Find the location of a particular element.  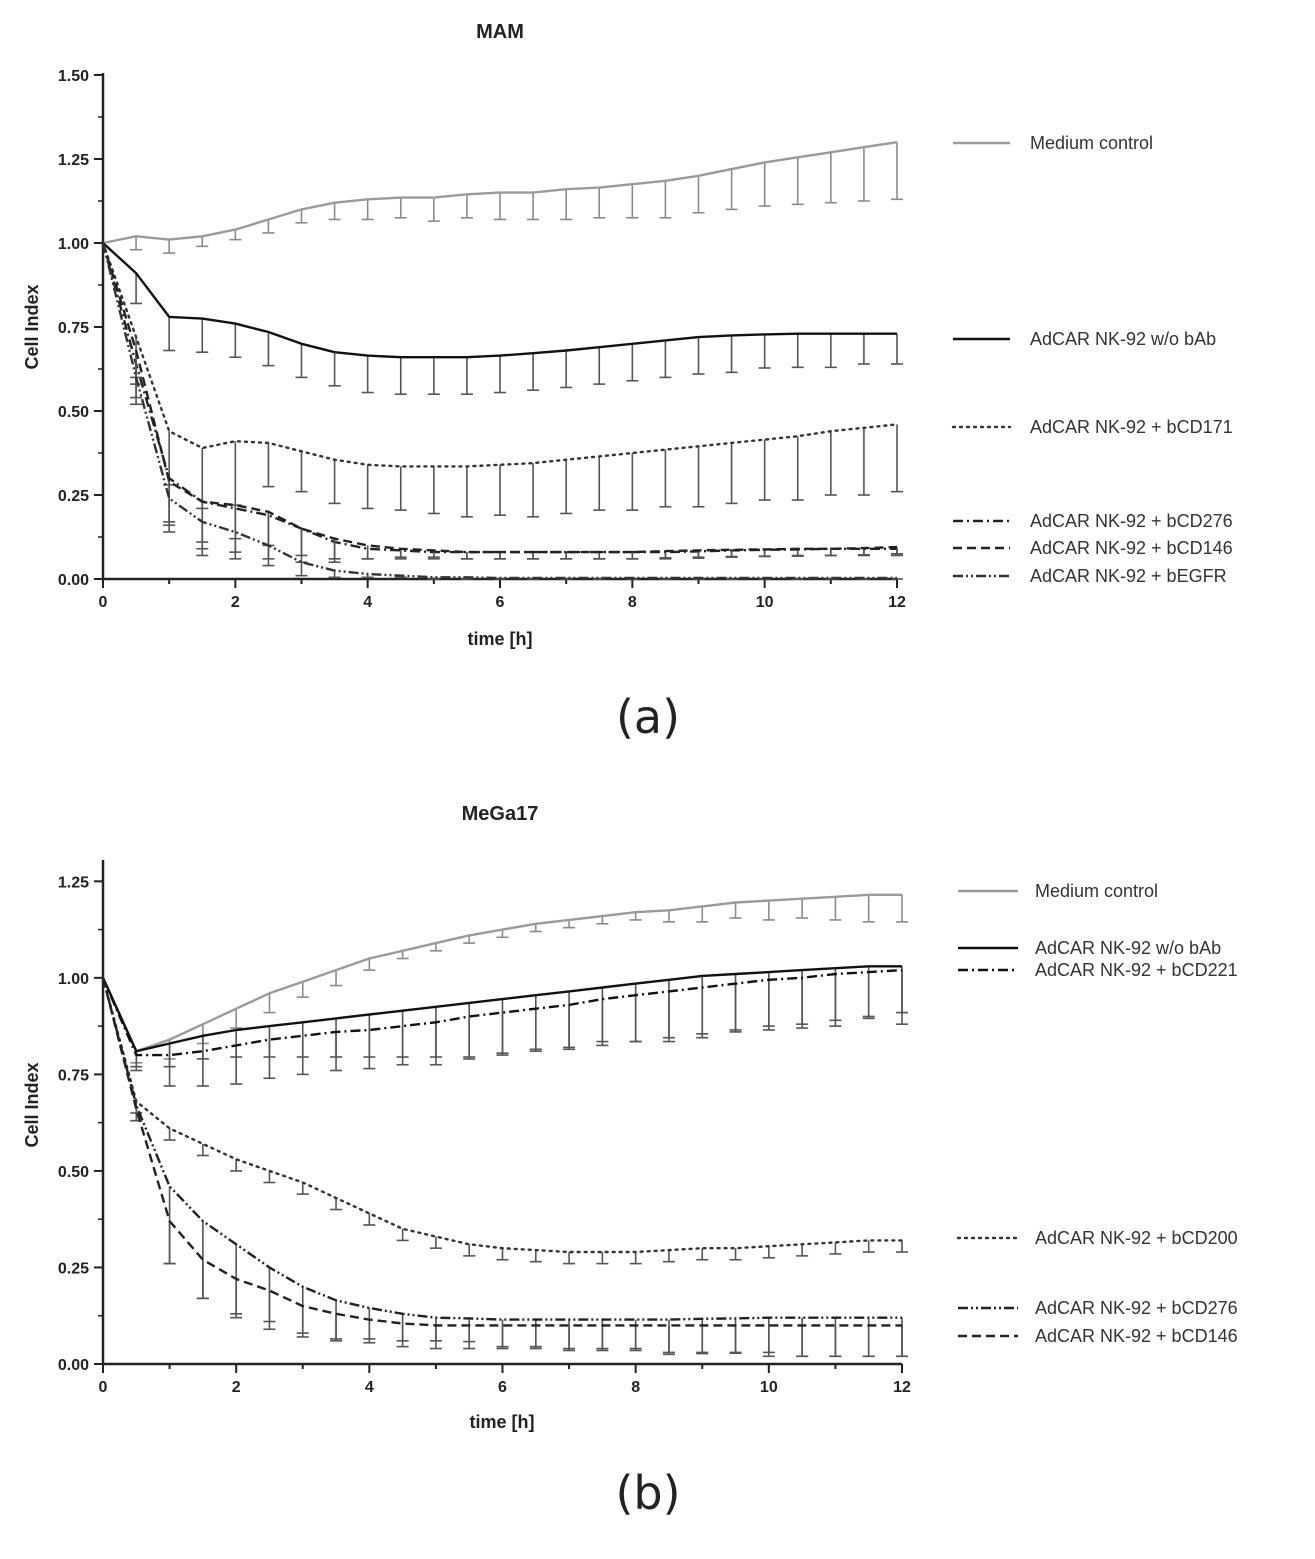

legend-label: AdCAR NK-92 + bEGFR is located at coordinates (1128, 576).